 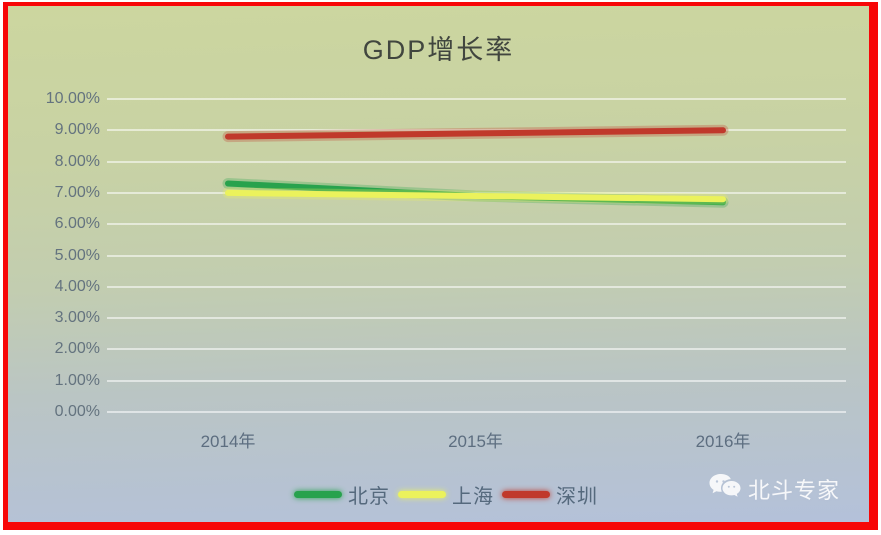 I want to click on legend-label: 上海, so click(x=473, y=497).